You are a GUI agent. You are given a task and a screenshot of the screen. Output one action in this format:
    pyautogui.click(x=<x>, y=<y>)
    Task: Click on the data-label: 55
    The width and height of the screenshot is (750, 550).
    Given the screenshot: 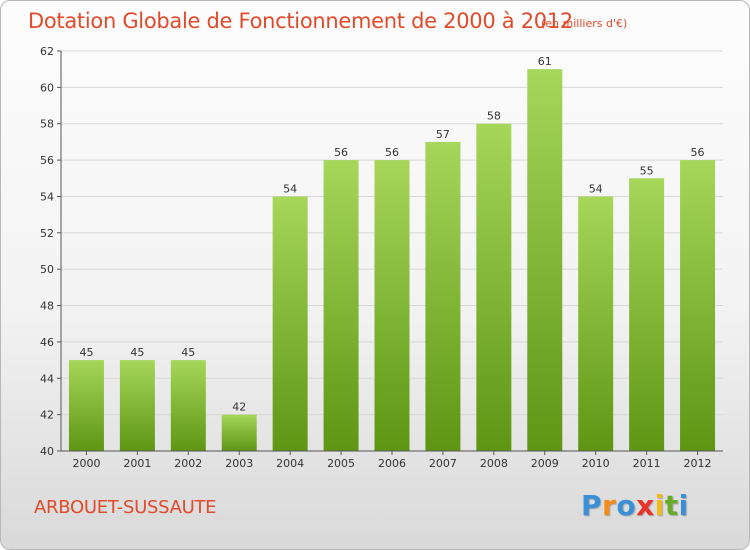 What is the action you would take?
    pyautogui.click(x=647, y=170)
    